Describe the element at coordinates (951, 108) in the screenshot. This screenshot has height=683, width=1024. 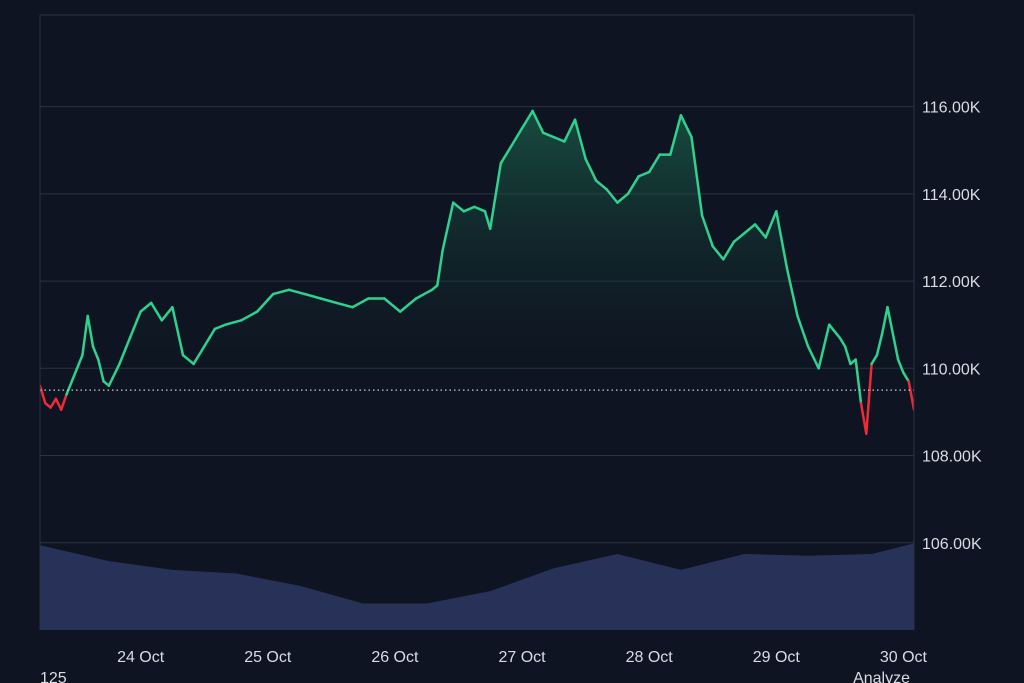
I see `y-tick-label: 116.00K` at that location.